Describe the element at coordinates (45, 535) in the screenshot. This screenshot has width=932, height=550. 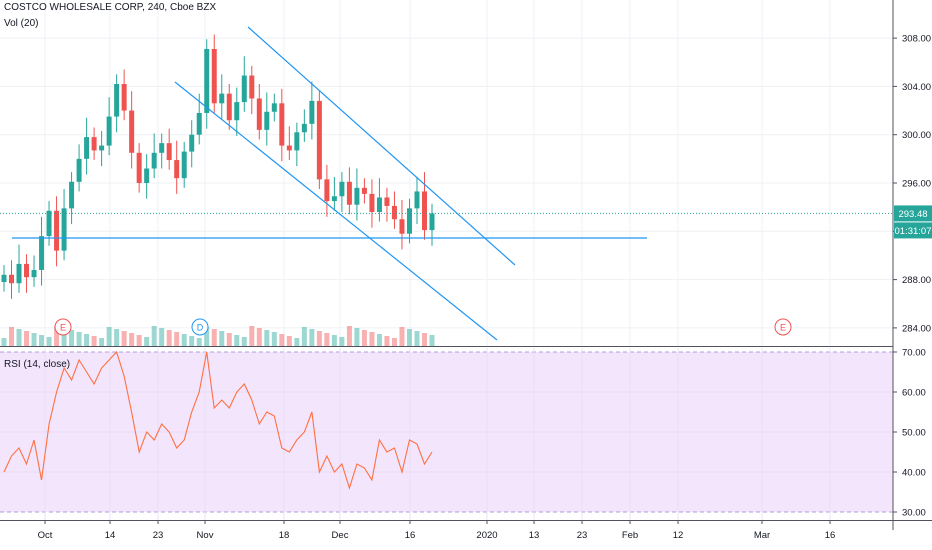
I see `time-tick-label: Oct` at that location.